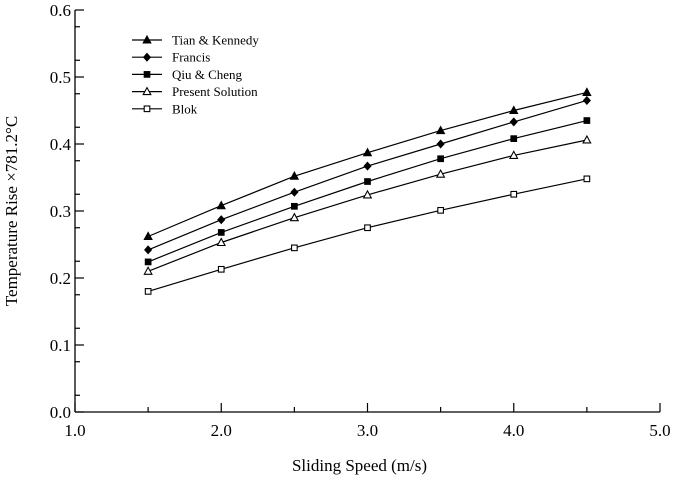 The height and width of the screenshot is (477, 675). Describe the element at coordinates (60, 278) in the screenshot. I see `y-tick-label: 0.2` at that location.